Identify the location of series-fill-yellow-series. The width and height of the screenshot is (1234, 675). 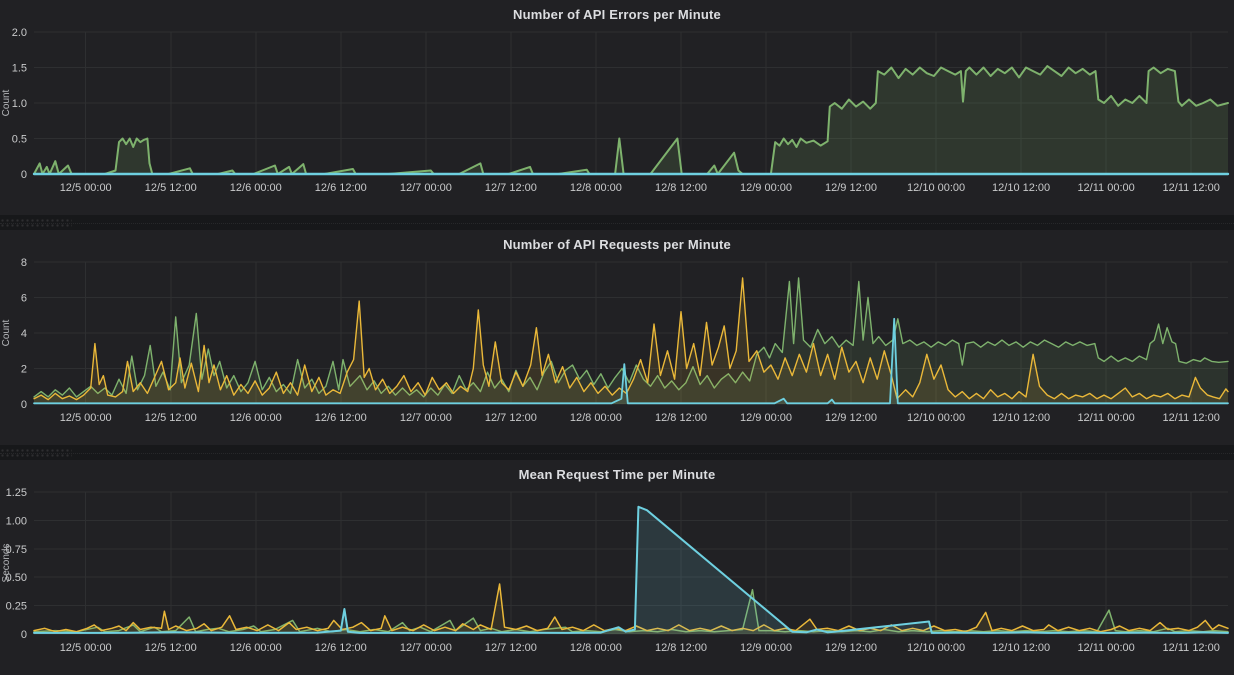
(631, 609).